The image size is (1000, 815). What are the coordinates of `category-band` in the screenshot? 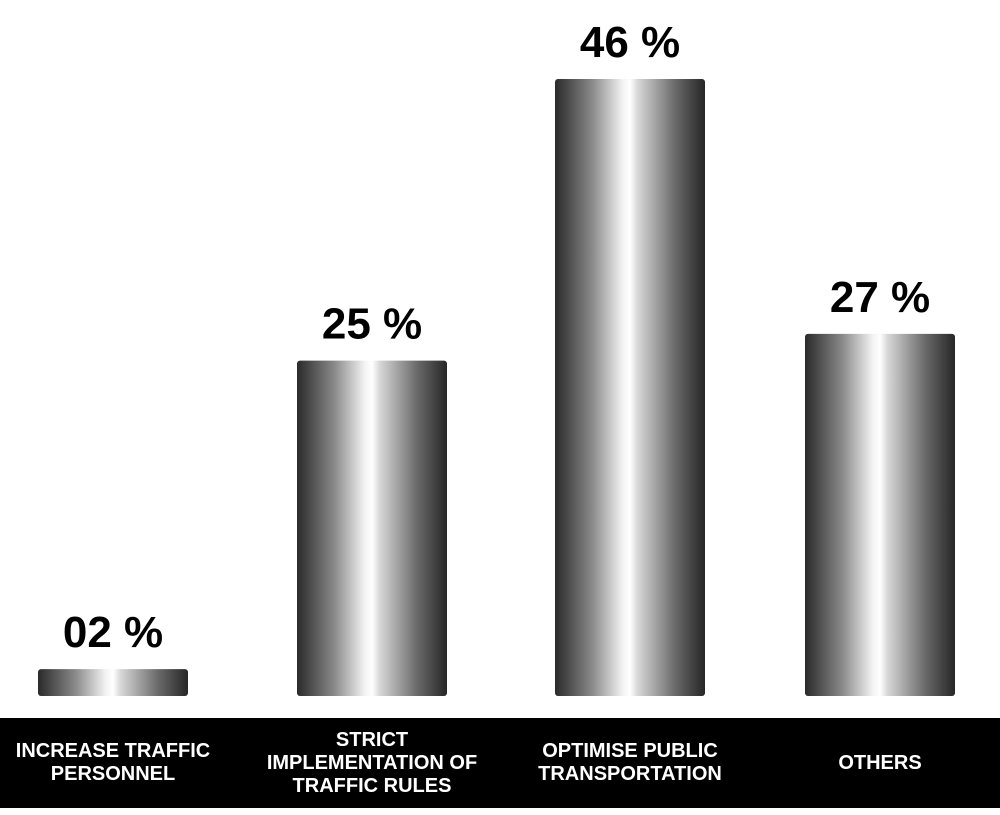 It's located at (500, 763).